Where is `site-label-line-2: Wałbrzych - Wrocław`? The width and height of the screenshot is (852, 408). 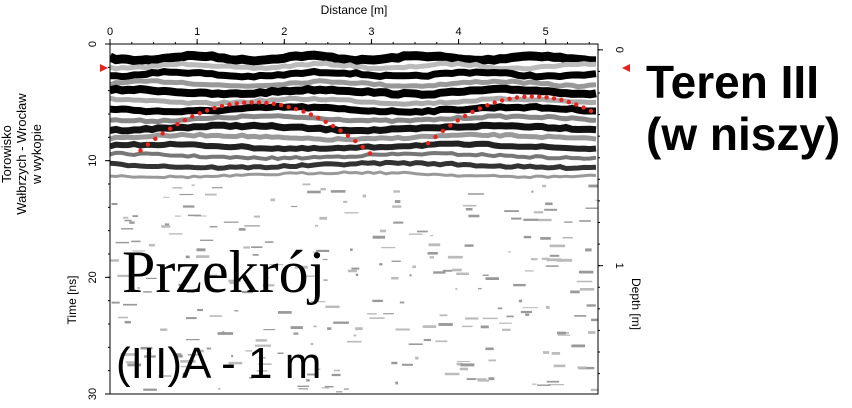
site-label-line-2: Wałbrzych - Wrocław is located at coordinates (21, 154).